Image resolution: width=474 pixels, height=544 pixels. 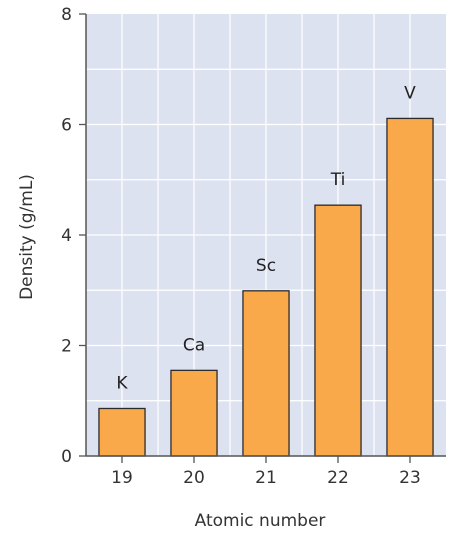 I want to click on bar-v, so click(x=410, y=287).